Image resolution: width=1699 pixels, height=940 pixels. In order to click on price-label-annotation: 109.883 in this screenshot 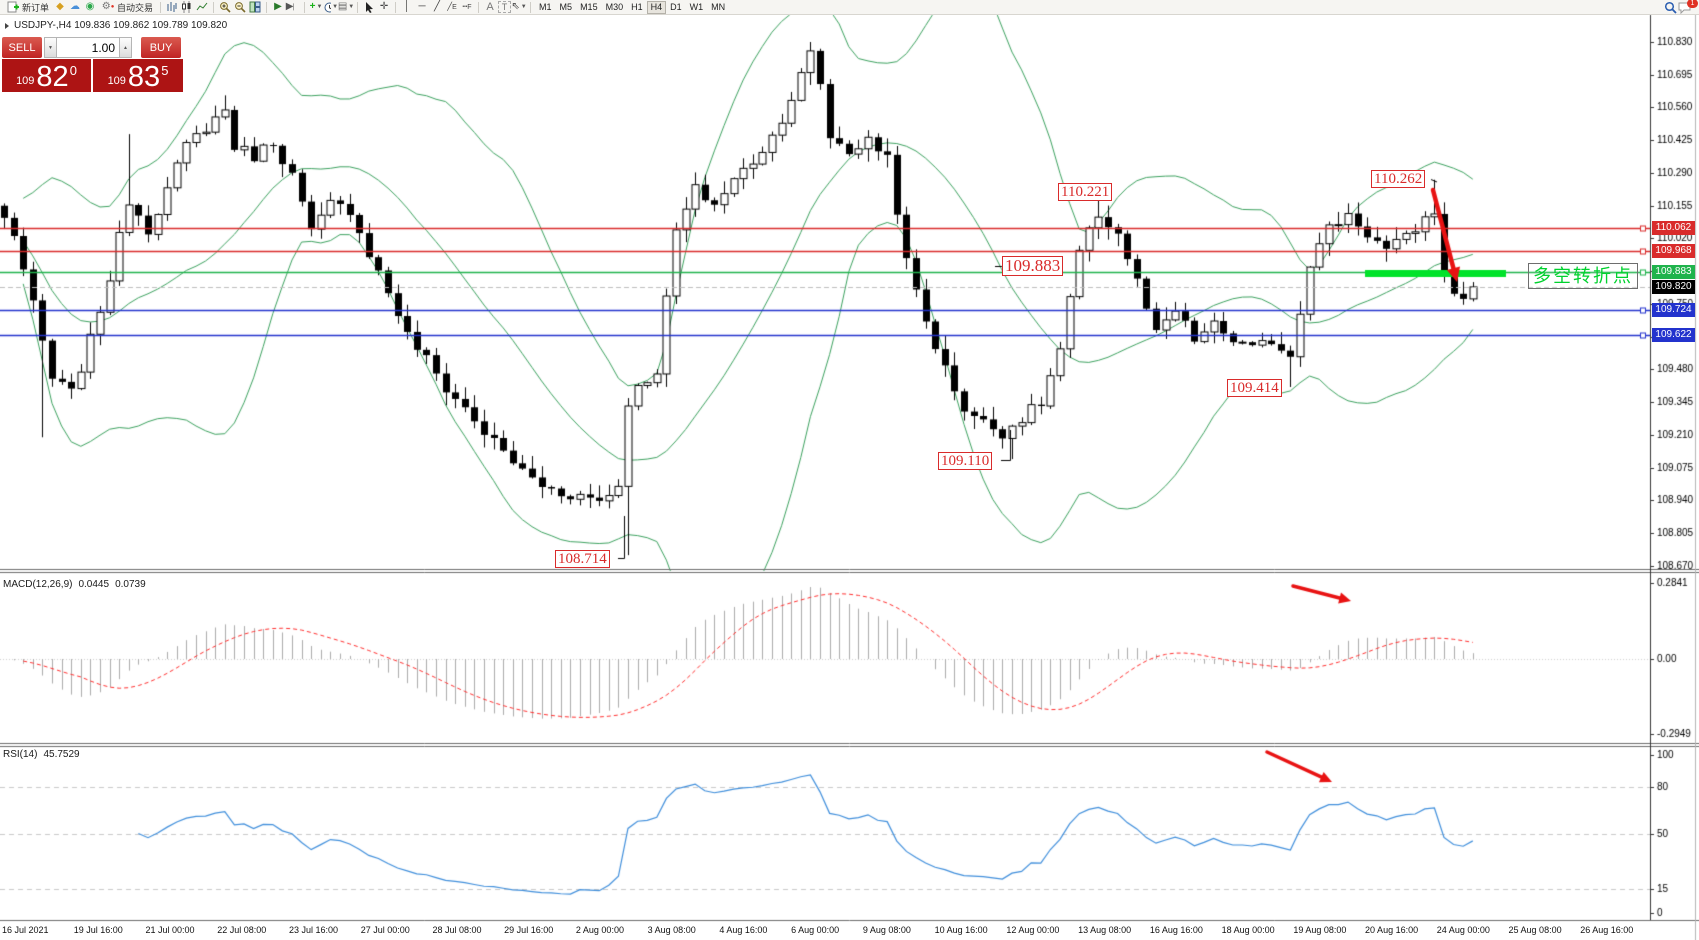, I will do `click(1033, 266)`.